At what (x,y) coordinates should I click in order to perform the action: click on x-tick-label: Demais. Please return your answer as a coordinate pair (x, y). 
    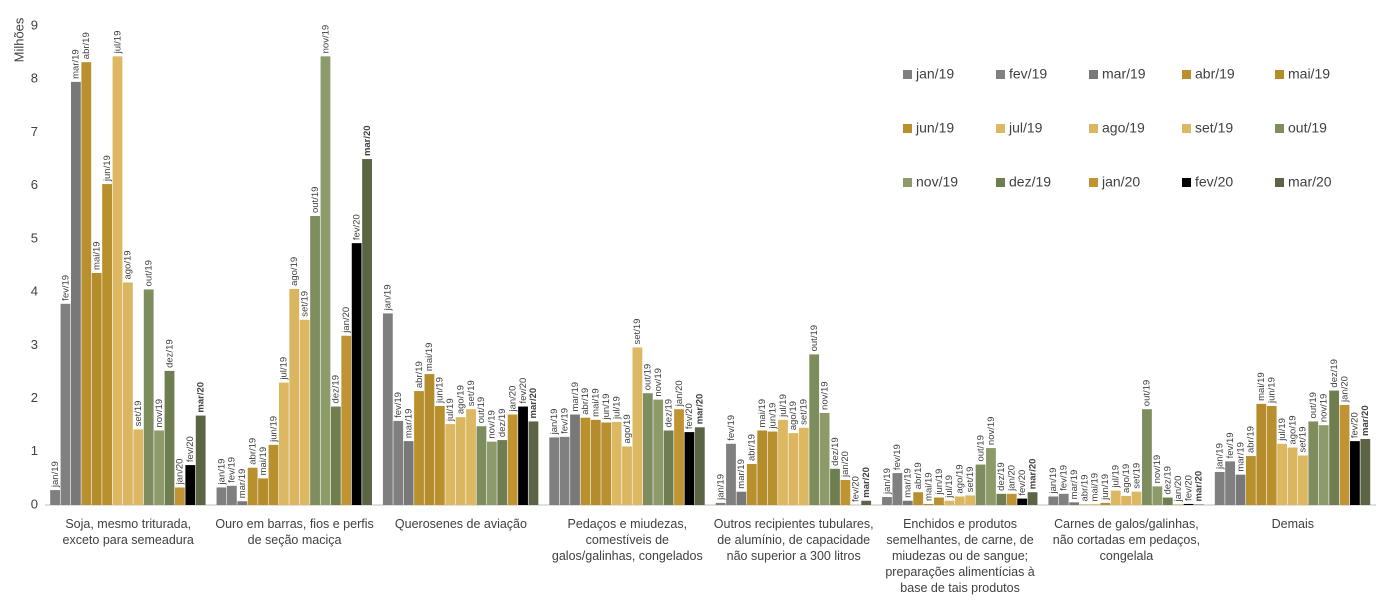
    Looking at the image, I should click on (1293, 524).